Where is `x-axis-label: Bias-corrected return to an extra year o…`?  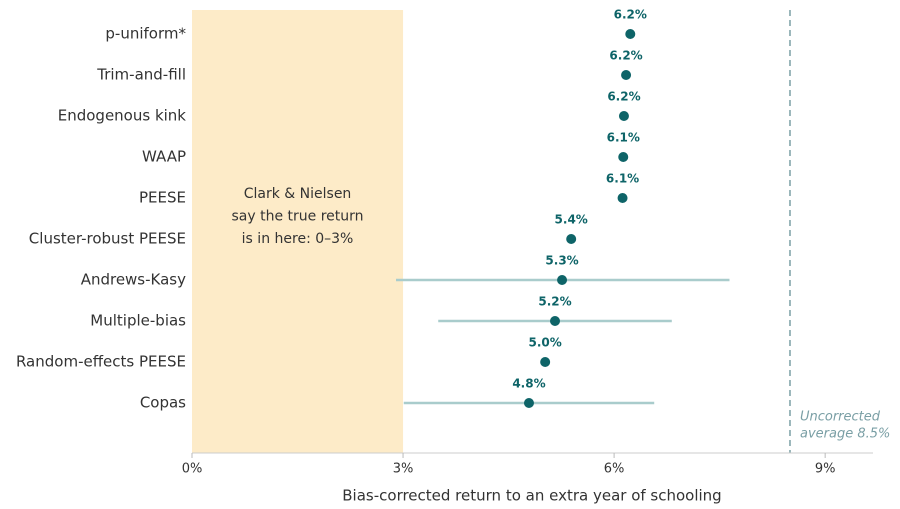 x-axis-label: Bias-corrected return to an extra year o… is located at coordinates (531, 496).